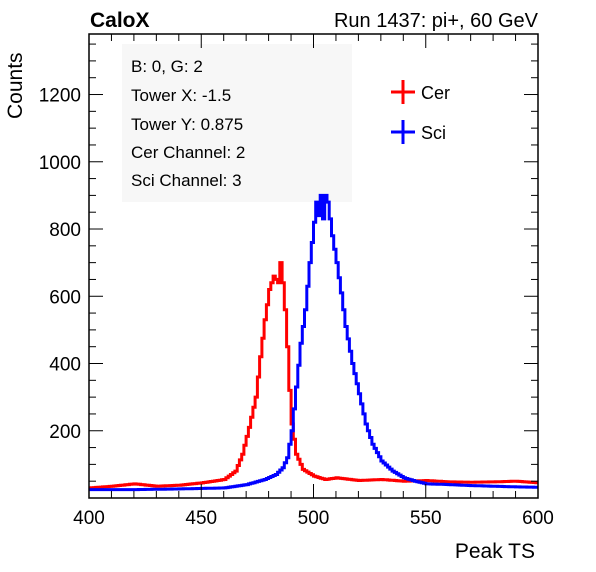 The width and height of the screenshot is (596, 572). Describe the element at coordinates (65, 365) in the screenshot. I see `y-tick-label: 400` at that location.